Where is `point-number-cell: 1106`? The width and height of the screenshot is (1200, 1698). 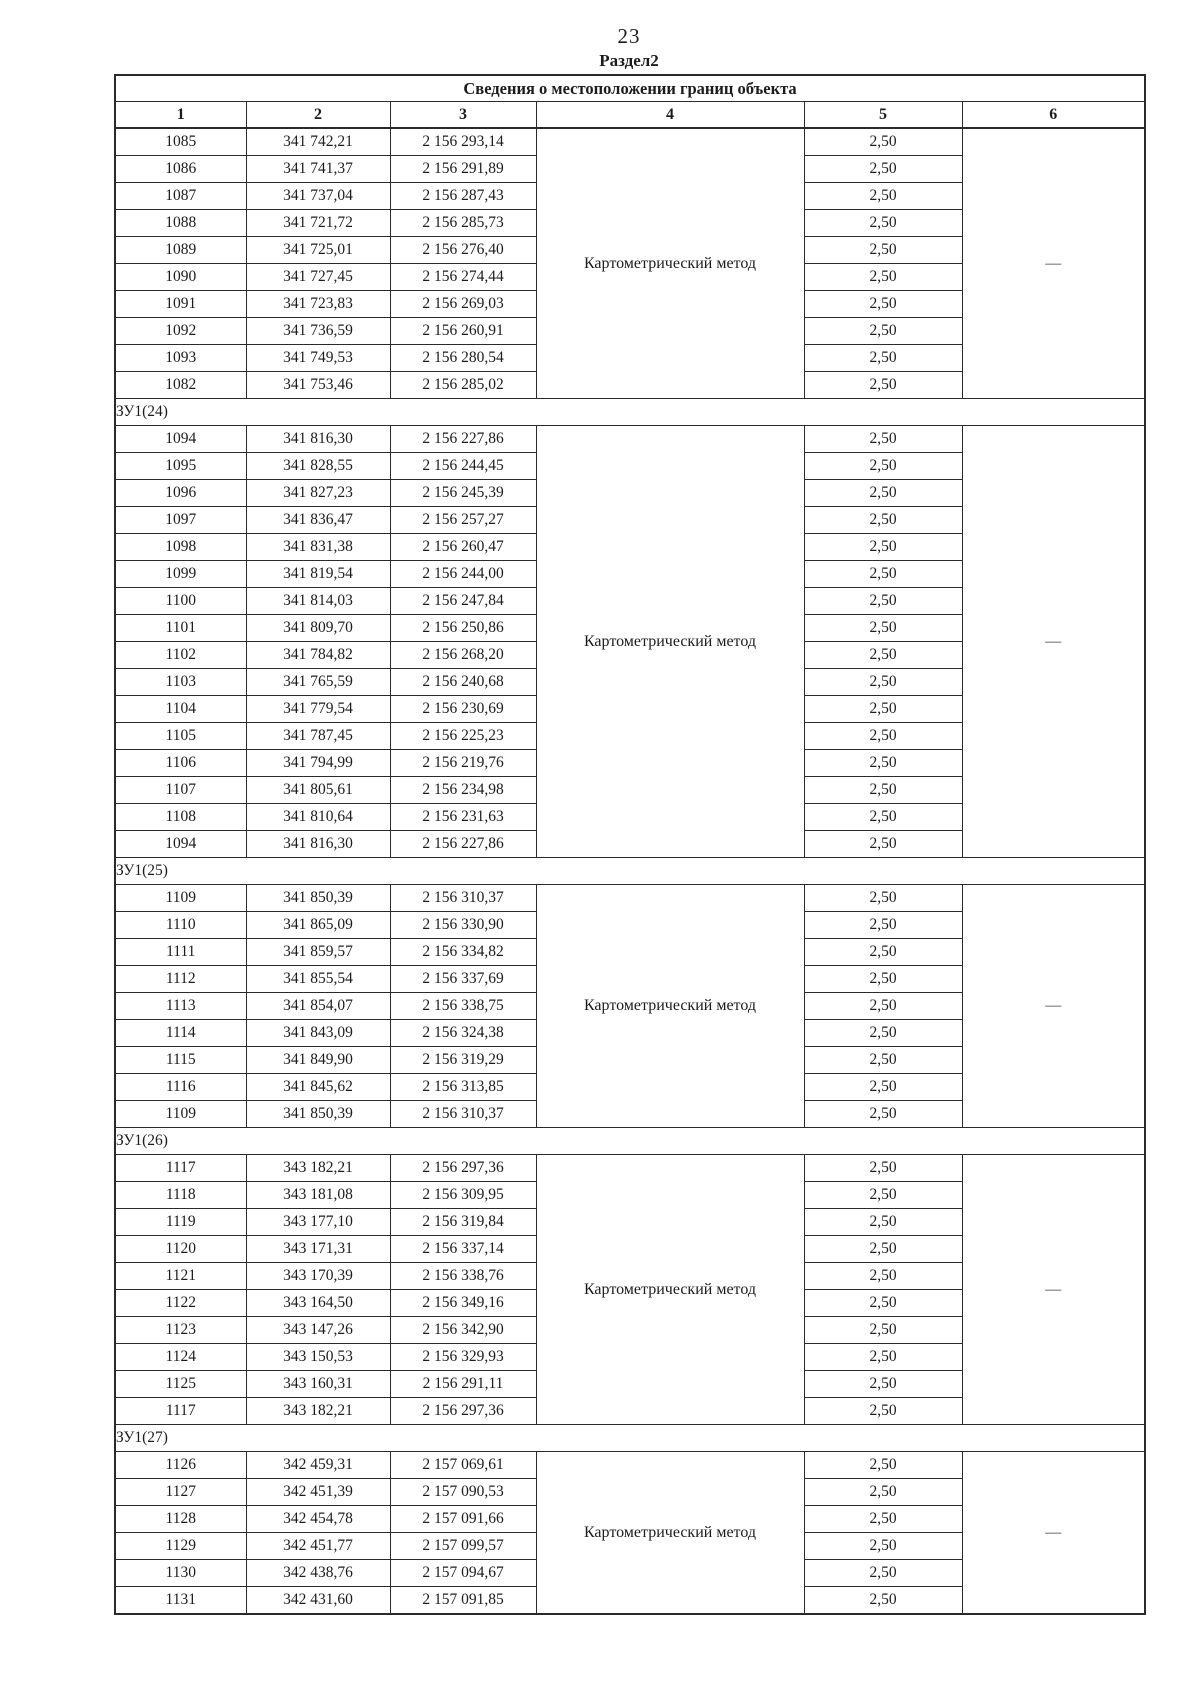
point-number-cell: 1106 is located at coordinates (180, 763).